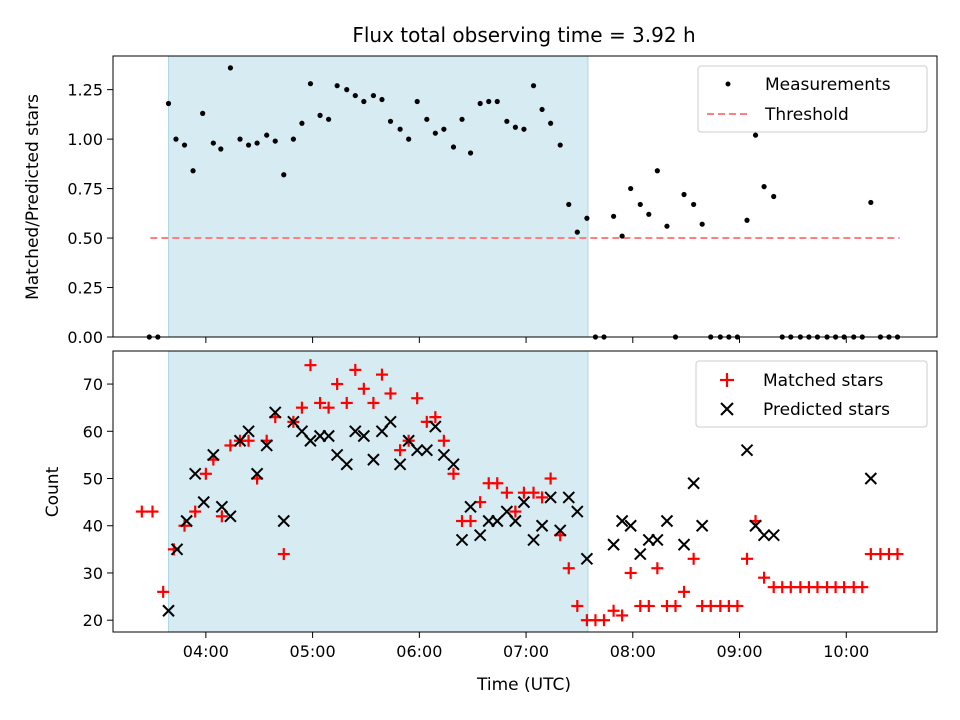  What do you see at coordinates (727, 380) in the screenshot?
I see `legend-marker-matched` at bounding box center [727, 380].